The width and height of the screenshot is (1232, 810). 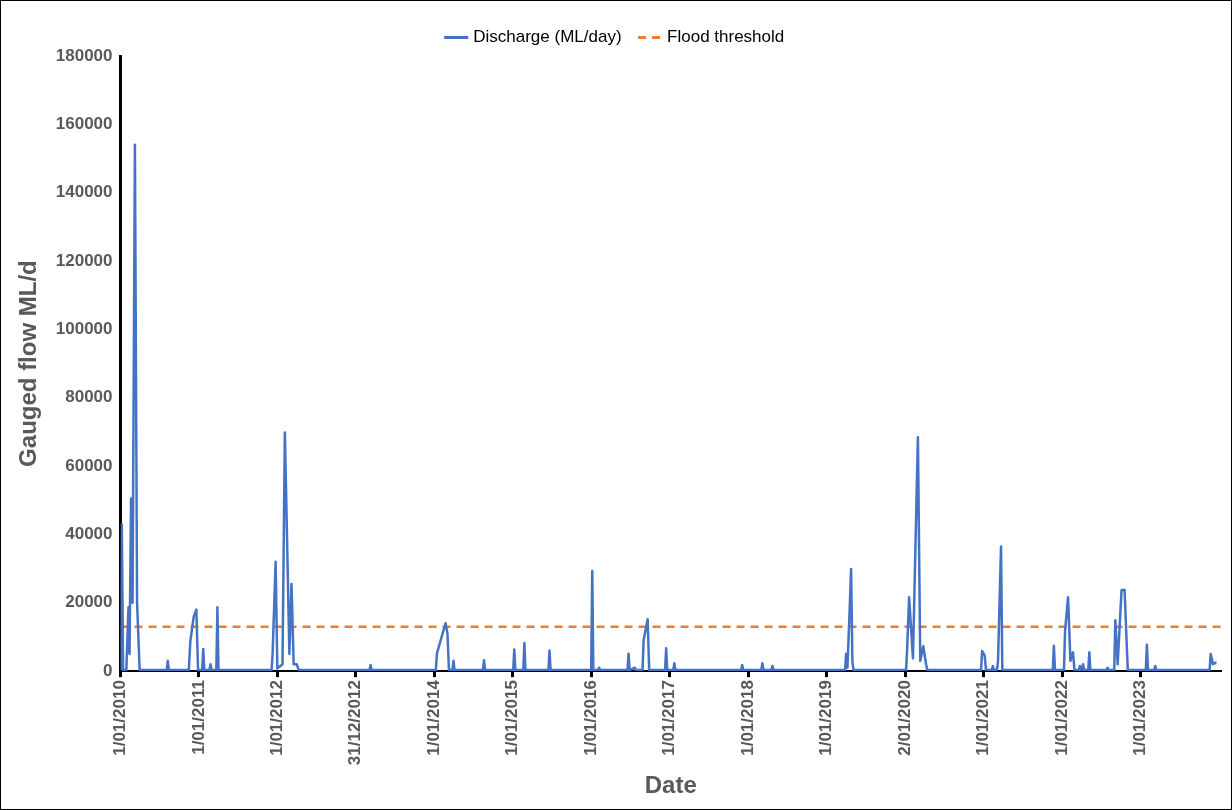 I want to click on x-tick-label: 31/12/2012, so click(x=355, y=723).